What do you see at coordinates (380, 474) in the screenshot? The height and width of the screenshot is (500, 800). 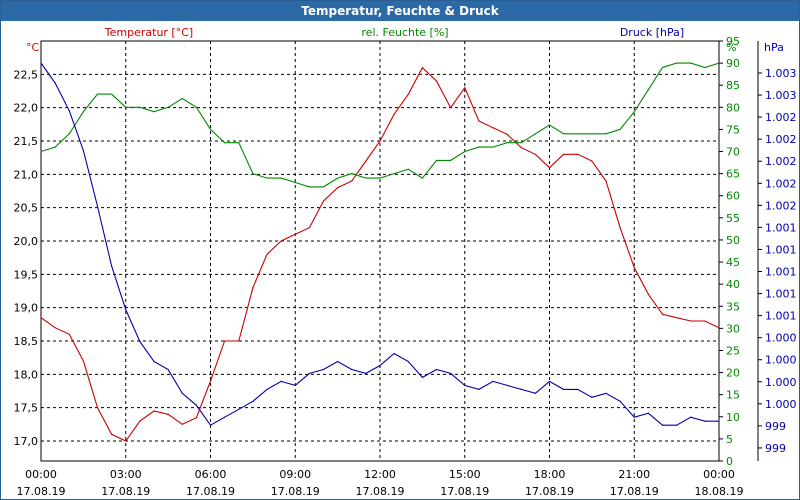 I see `x-time-label: 12:00` at bounding box center [380, 474].